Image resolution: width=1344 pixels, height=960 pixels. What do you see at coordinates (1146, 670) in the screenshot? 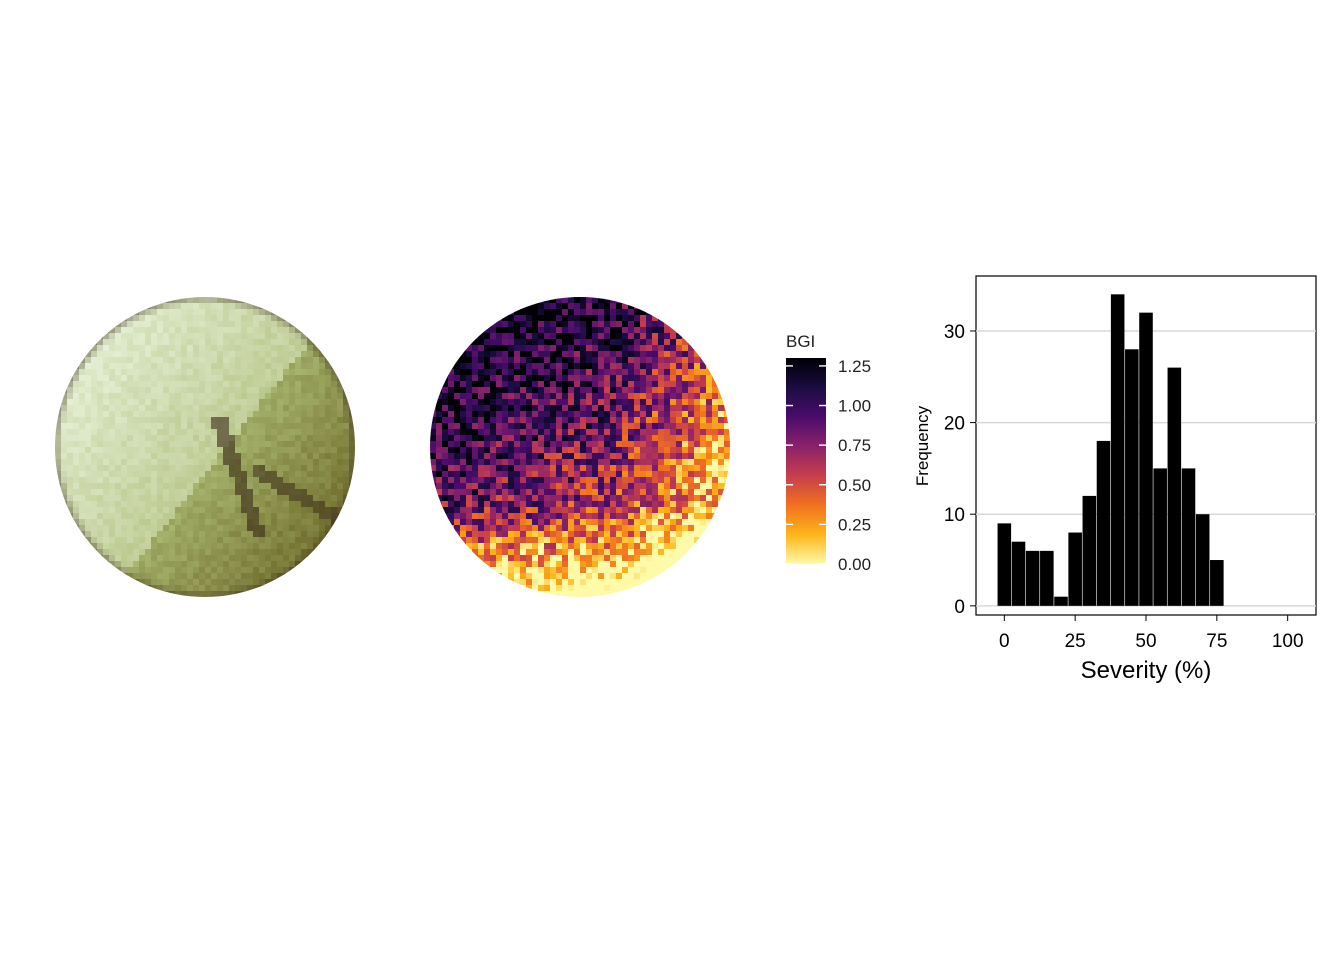
I see `x-axis-label: Severity (%)` at bounding box center [1146, 670].